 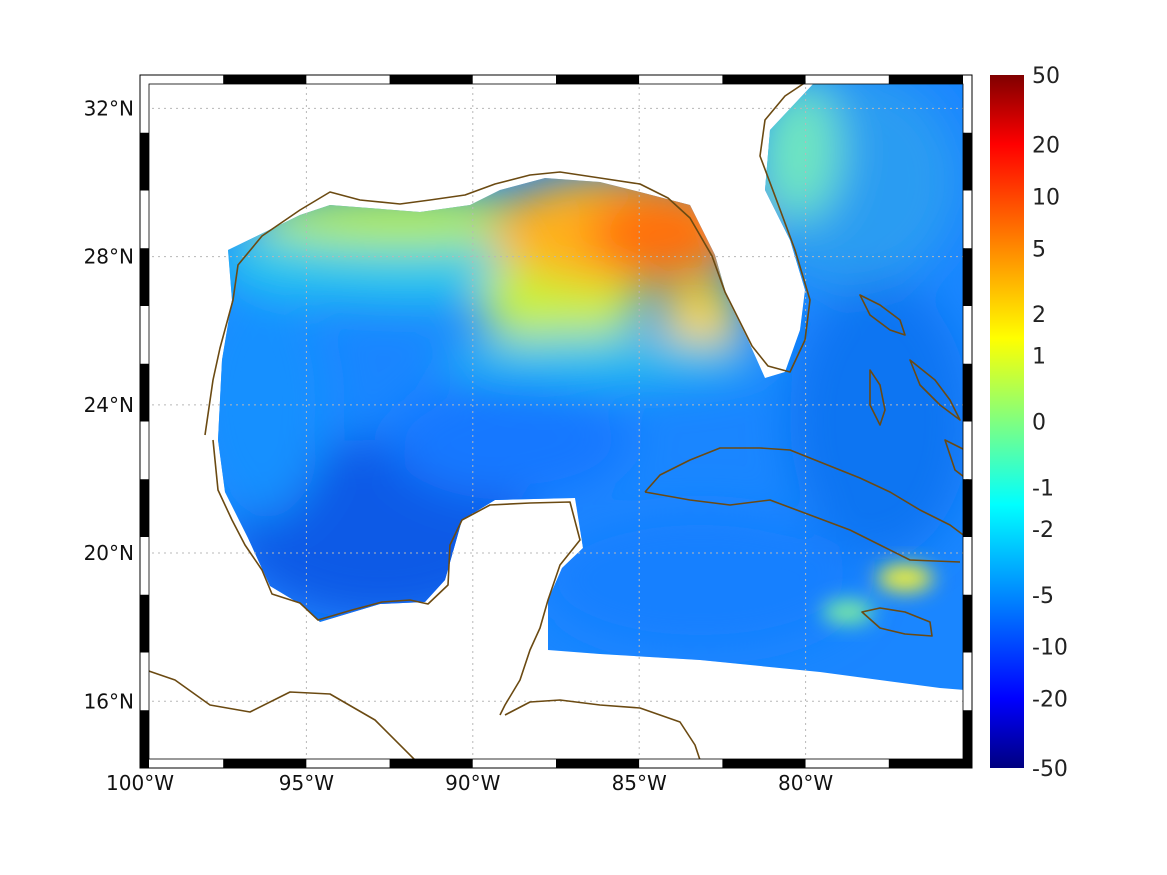 I want to click on lat-tick-label-4: 16°N, so click(x=109, y=701).